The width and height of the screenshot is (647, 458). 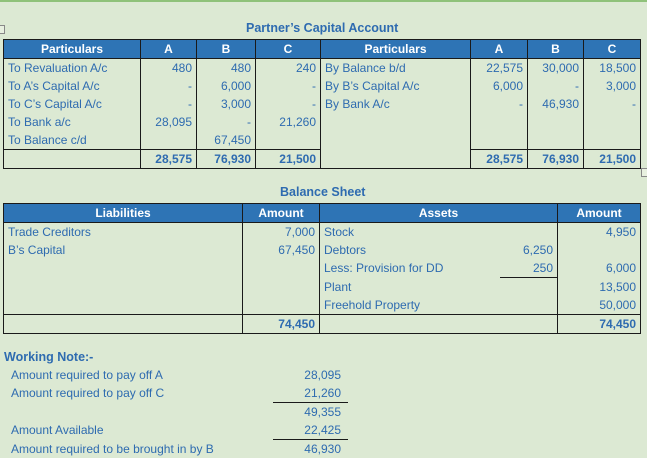 I want to click on cr-total-c: 21,500, so click(x=612, y=159).